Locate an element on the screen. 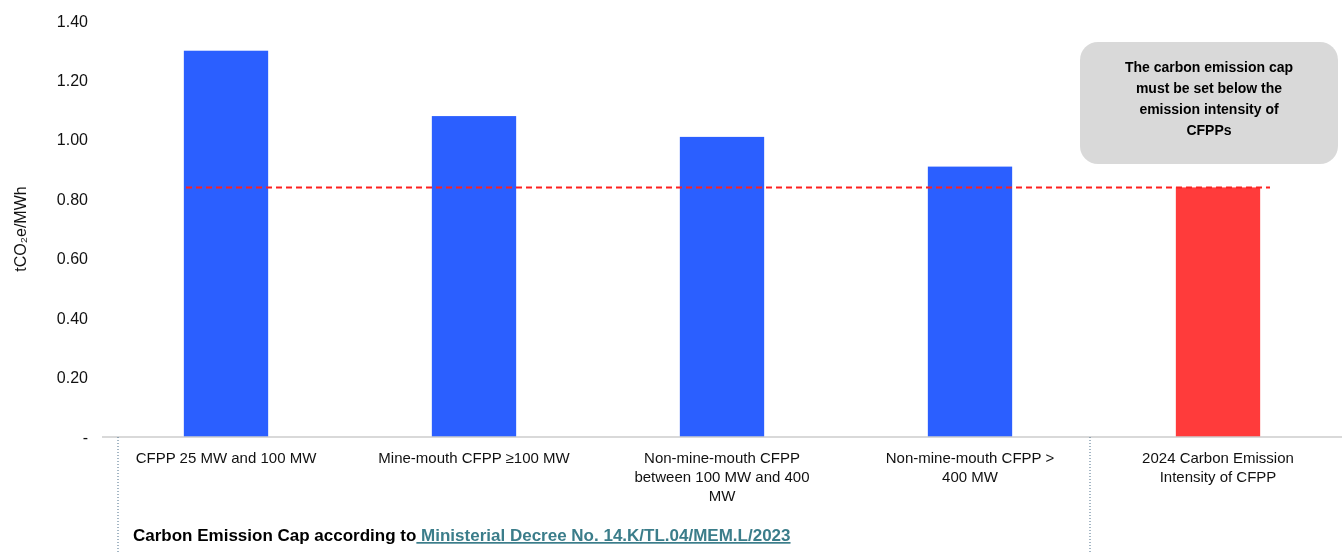 The height and width of the screenshot is (552, 1342). annotation: The carbon emission cap must be set below the emission intensity of CFPPs is located at coordinates (1209, 98).